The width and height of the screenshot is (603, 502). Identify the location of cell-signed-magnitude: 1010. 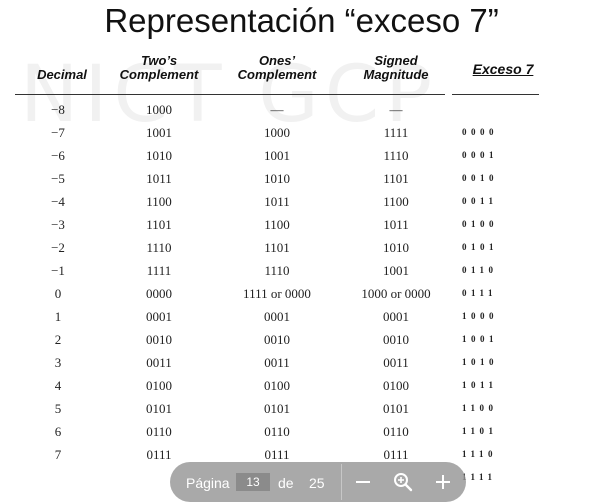
(396, 247).